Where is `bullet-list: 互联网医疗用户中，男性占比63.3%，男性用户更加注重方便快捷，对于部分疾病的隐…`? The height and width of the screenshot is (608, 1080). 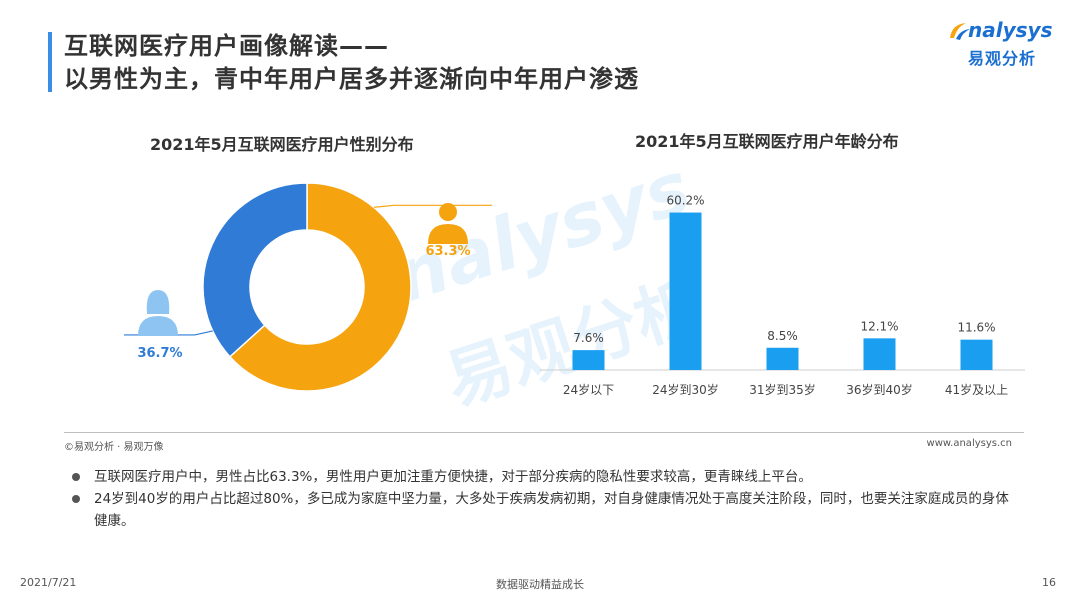 bullet-list: 互联网医疗用户中，男性占比63.3%，男性用户更加注重方便快捷，对于部分疾病的隐… is located at coordinates (547, 499).